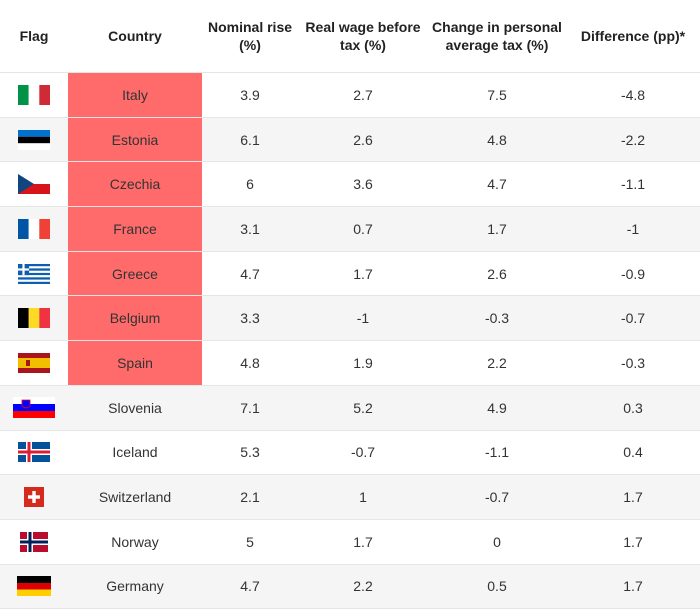  I want to click on switzerland-flag-icon, so click(34, 497).